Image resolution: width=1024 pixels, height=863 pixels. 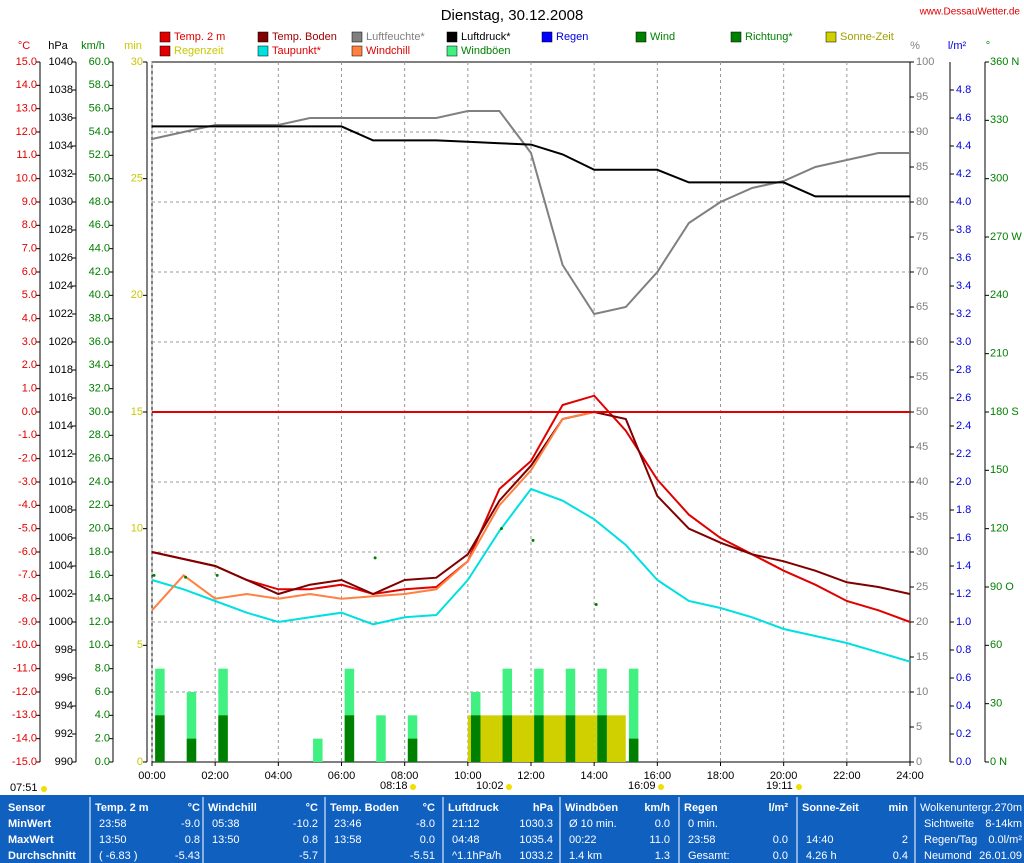 I want to click on y-tick-label: 1016, so click(x=61, y=398).